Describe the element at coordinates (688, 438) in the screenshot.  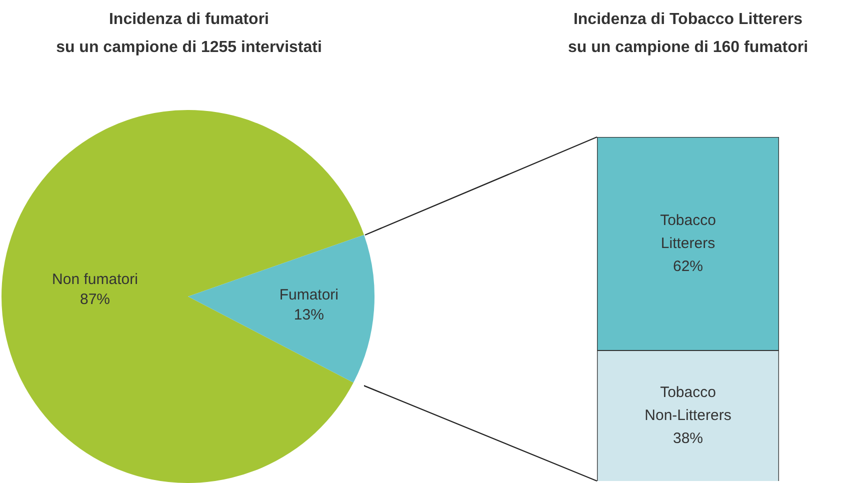
I see `data-label: 38%` at that location.